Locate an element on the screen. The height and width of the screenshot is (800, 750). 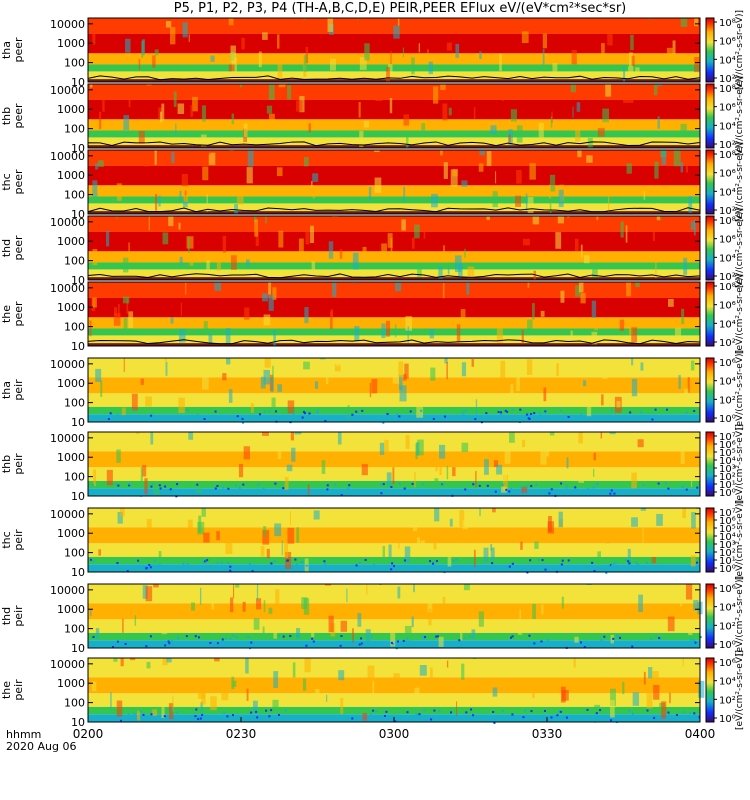
colorbar-tick-label: 10² is located at coordinates (727, 626).